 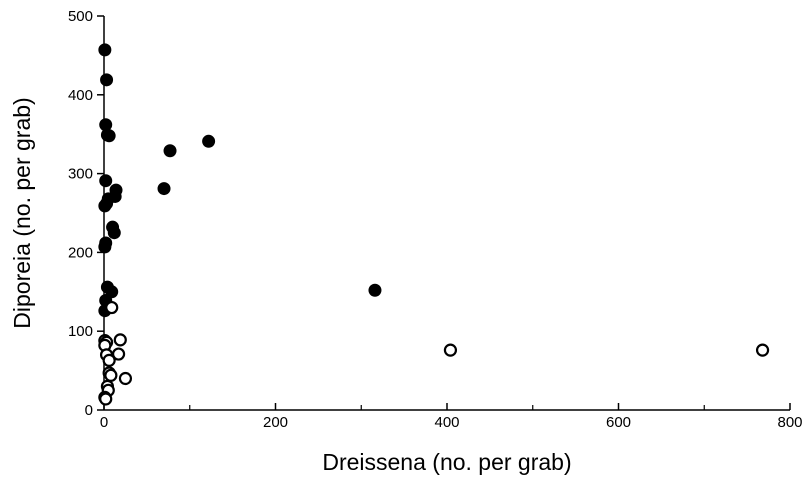 What do you see at coordinates (275, 422) in the screenshot?
I see `x-tick-label-200: 200` at bounding box center [275, 422].